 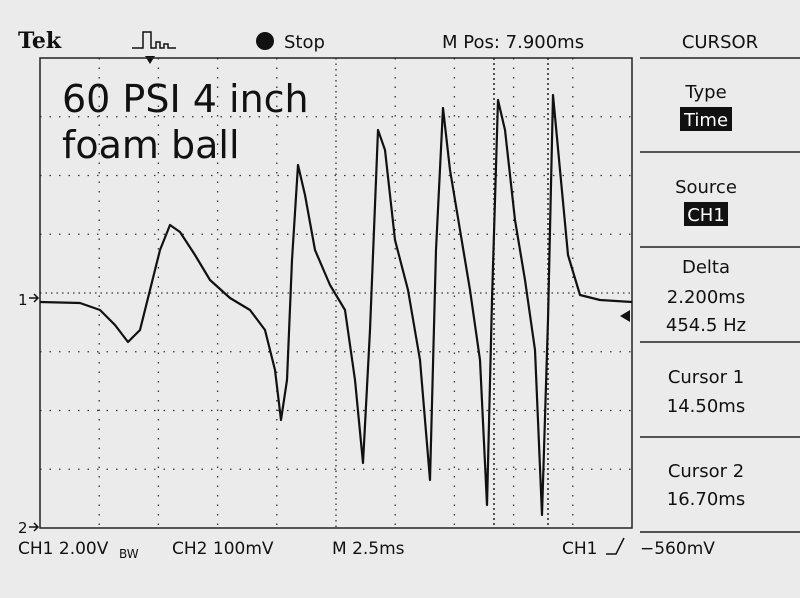 I want to click on annotation-line: foam ball, so click(x=151, y=145).